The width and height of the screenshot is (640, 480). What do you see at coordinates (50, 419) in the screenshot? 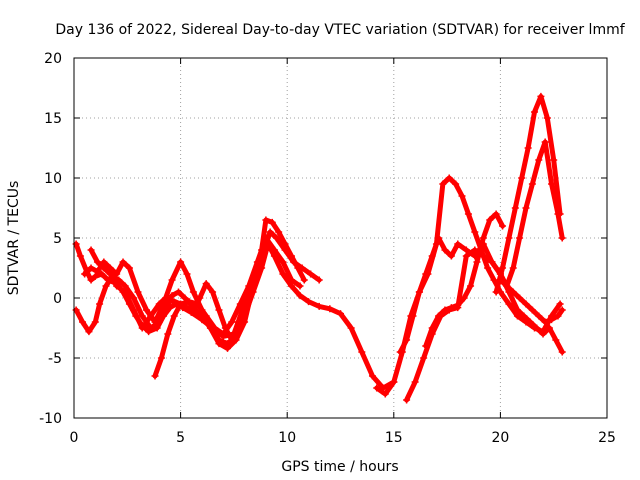
I see `y-tick-label-0: -10` at bounding box center [50, 419].